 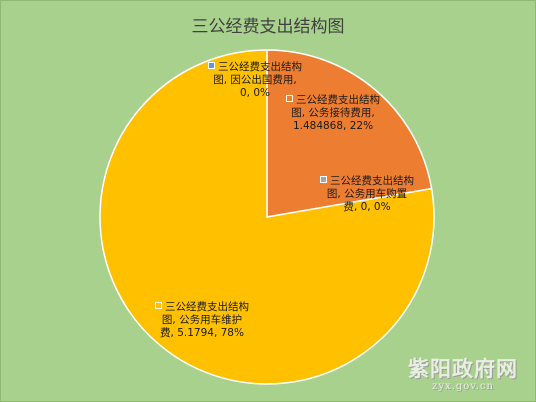 What do you see at coordinates (367, 207) in the screenshot?
I see `data-label-line: 费, 0, 0%` at bounding box center [367, 207].